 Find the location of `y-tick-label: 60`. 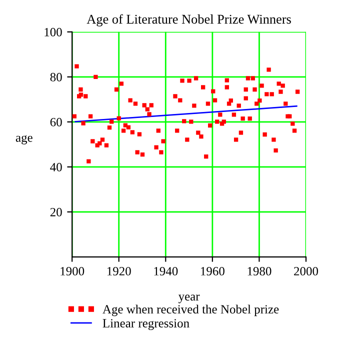

y-tick-label: 60 is located at coordinates (56, 122).